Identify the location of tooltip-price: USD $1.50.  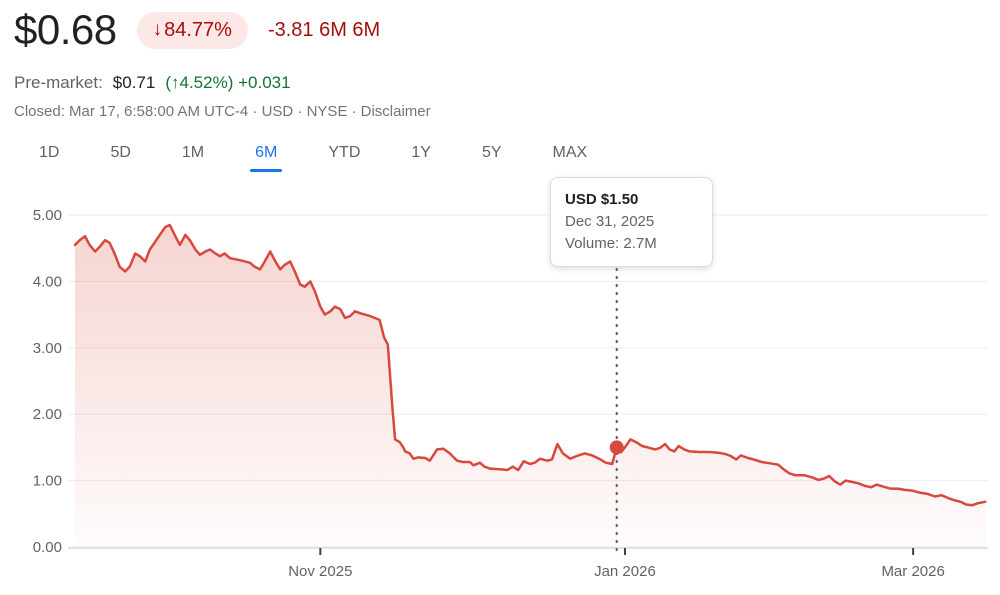
(602, 199).